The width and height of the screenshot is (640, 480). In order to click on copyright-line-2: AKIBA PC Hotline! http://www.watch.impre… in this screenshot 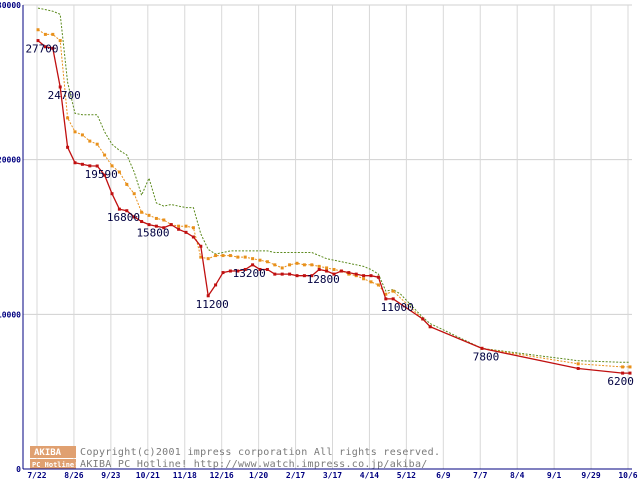, I will do `click(254, 464)`.